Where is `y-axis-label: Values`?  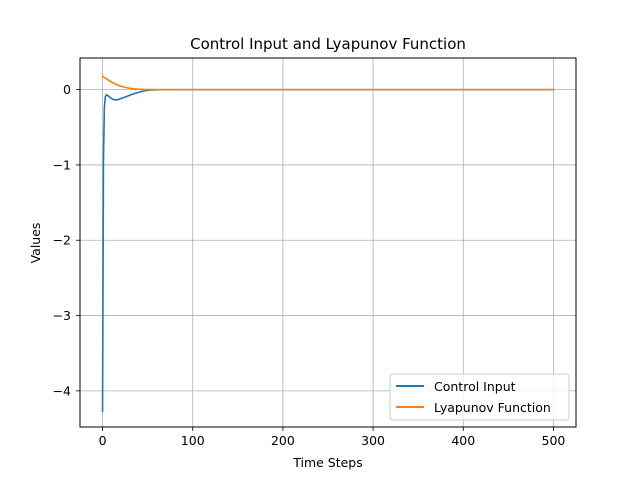 y-axis-label: Values is located at coordinates (35, 243).